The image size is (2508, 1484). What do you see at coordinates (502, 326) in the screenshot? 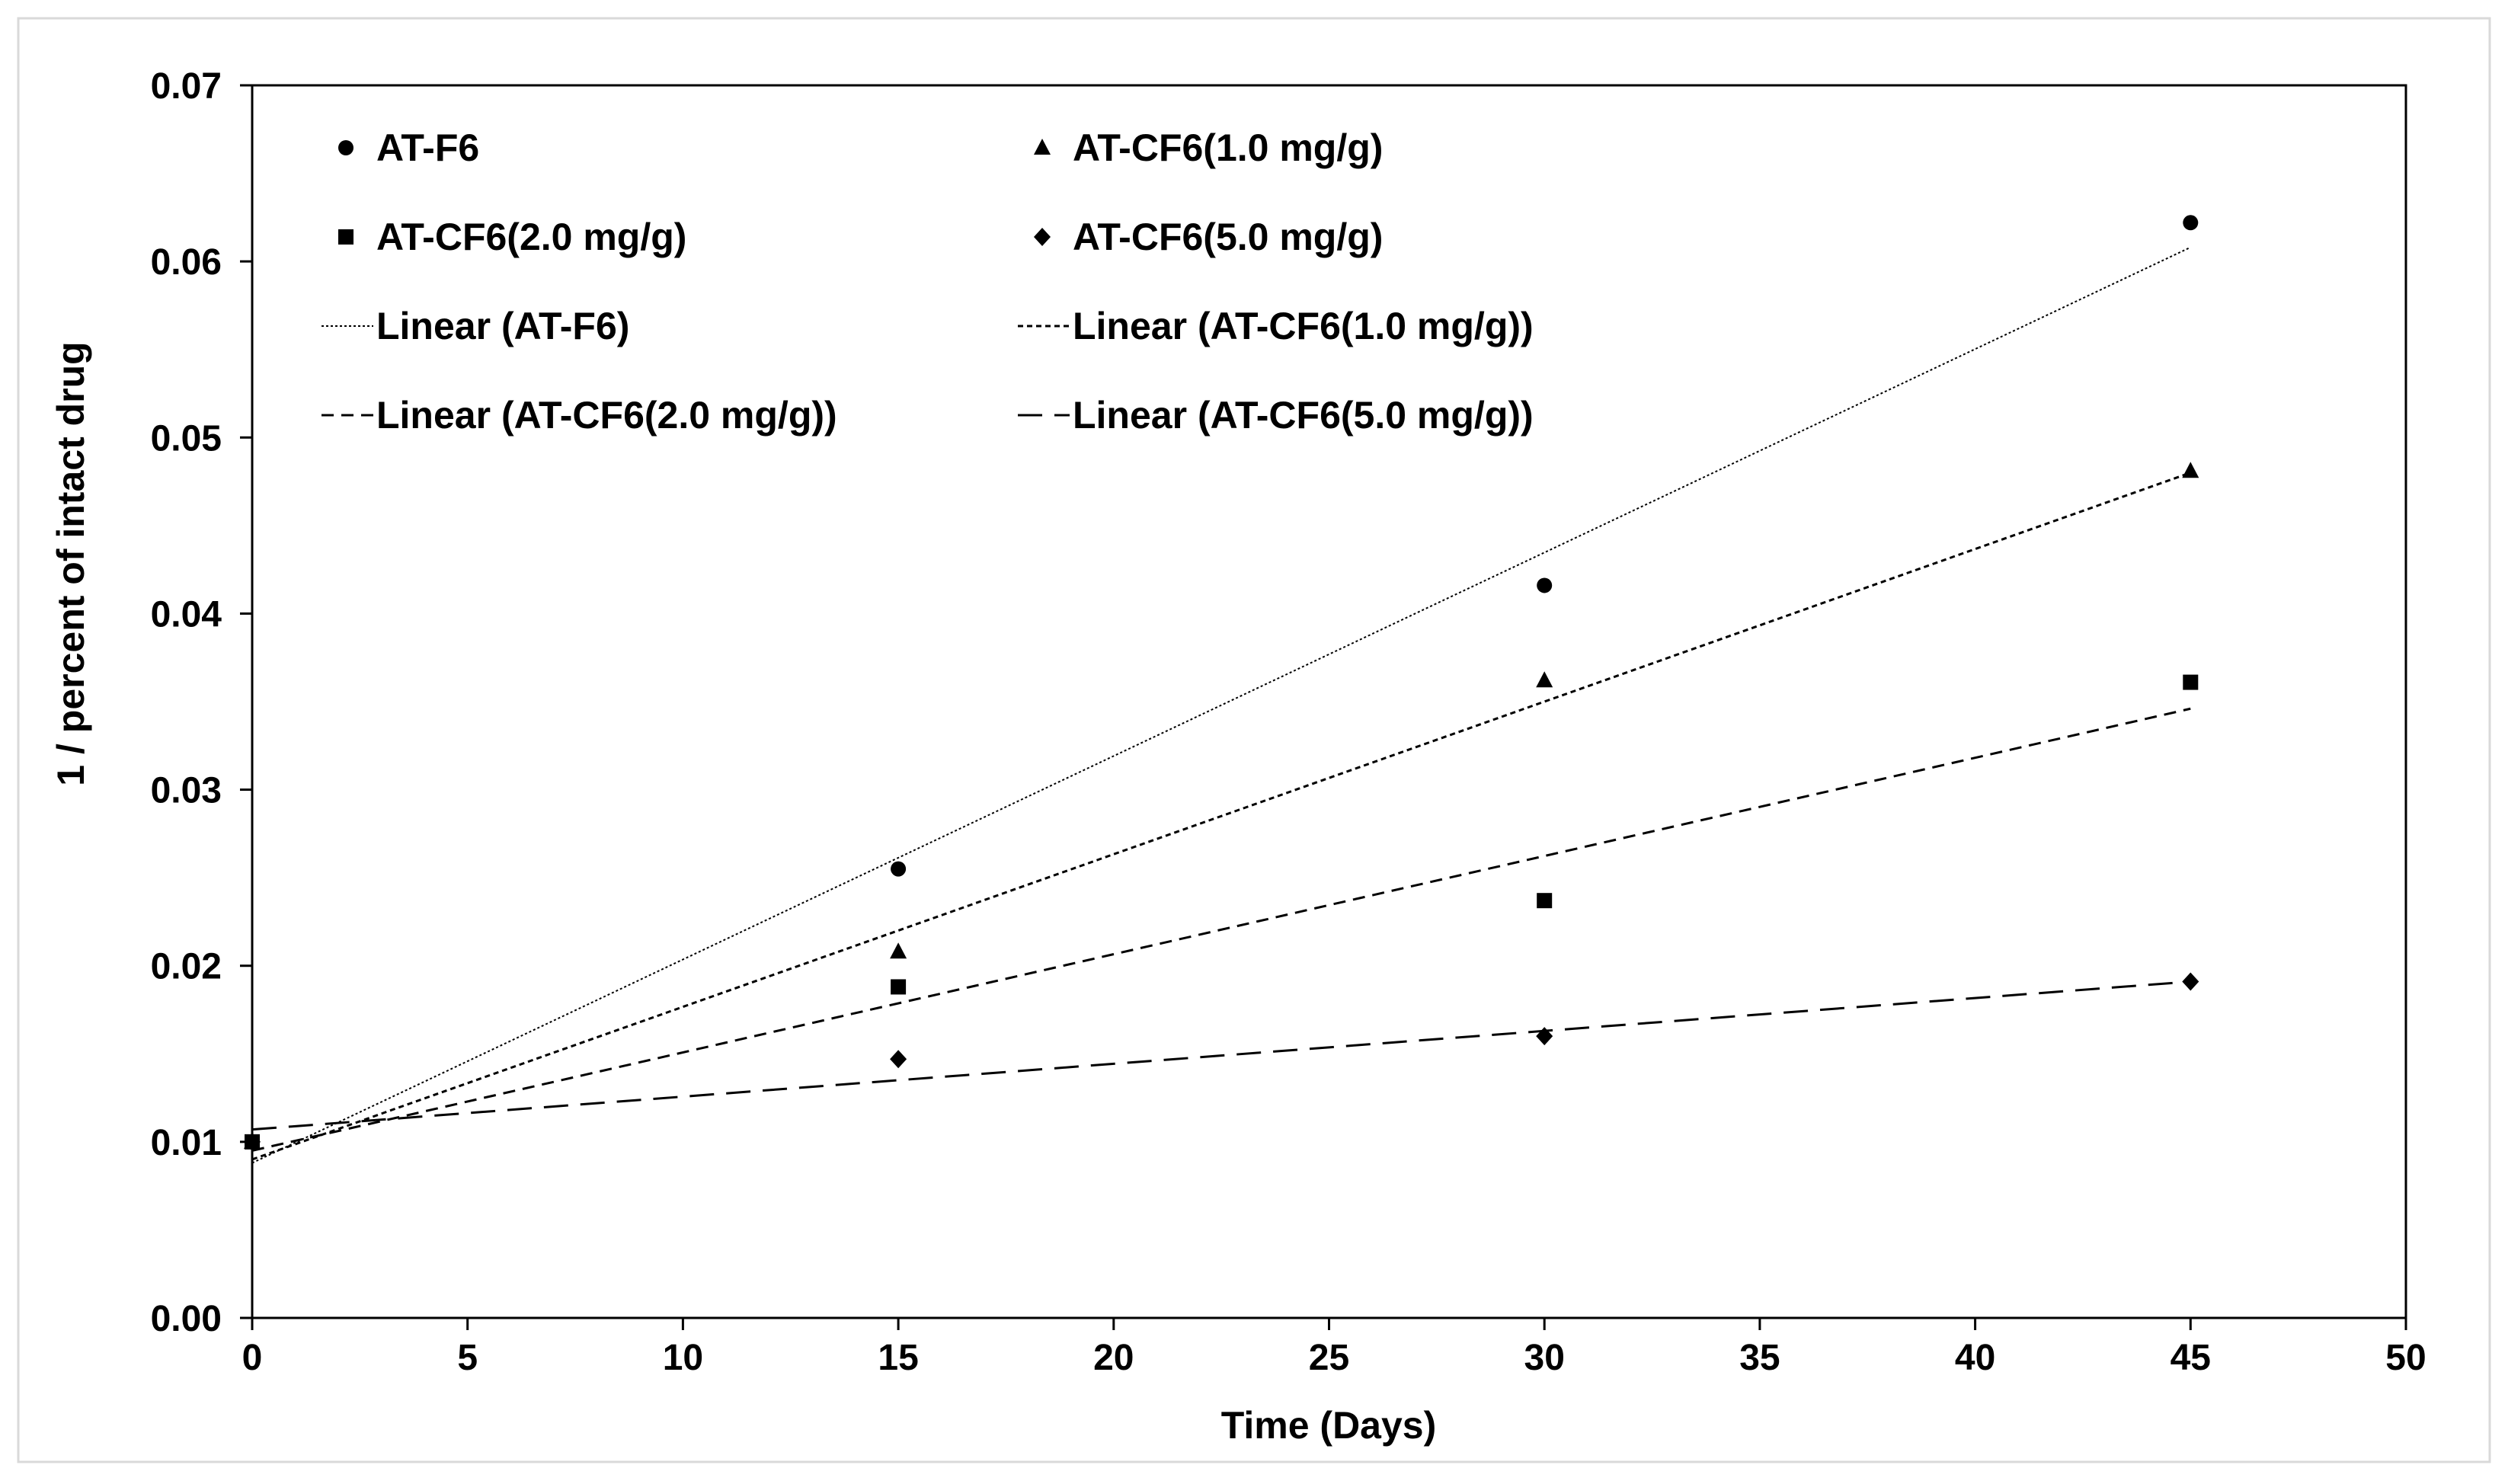
I see `legend-label: Linear (AT-F6)` at bounding box center [502, 326].